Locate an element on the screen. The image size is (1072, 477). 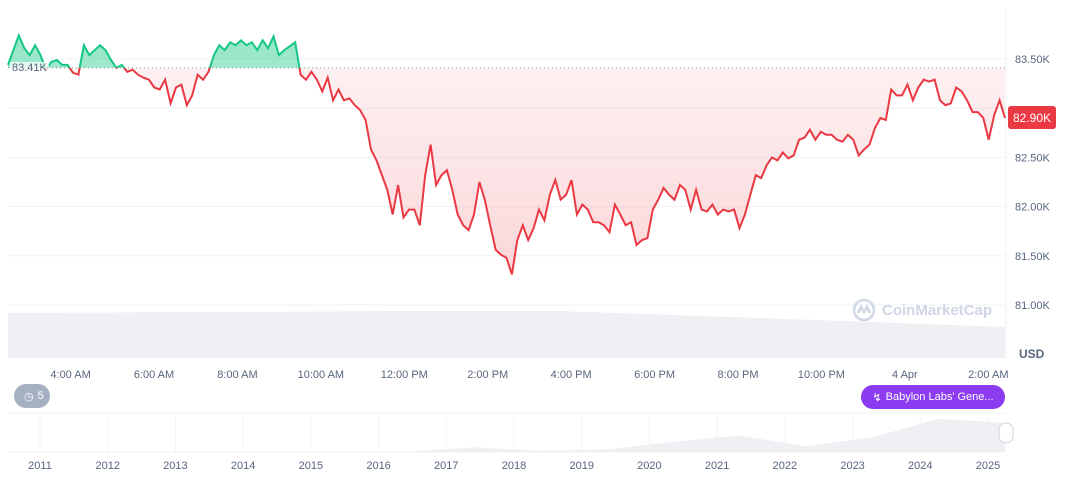
y-tick-label: 81.00K is located at coordinates (1033, 306).